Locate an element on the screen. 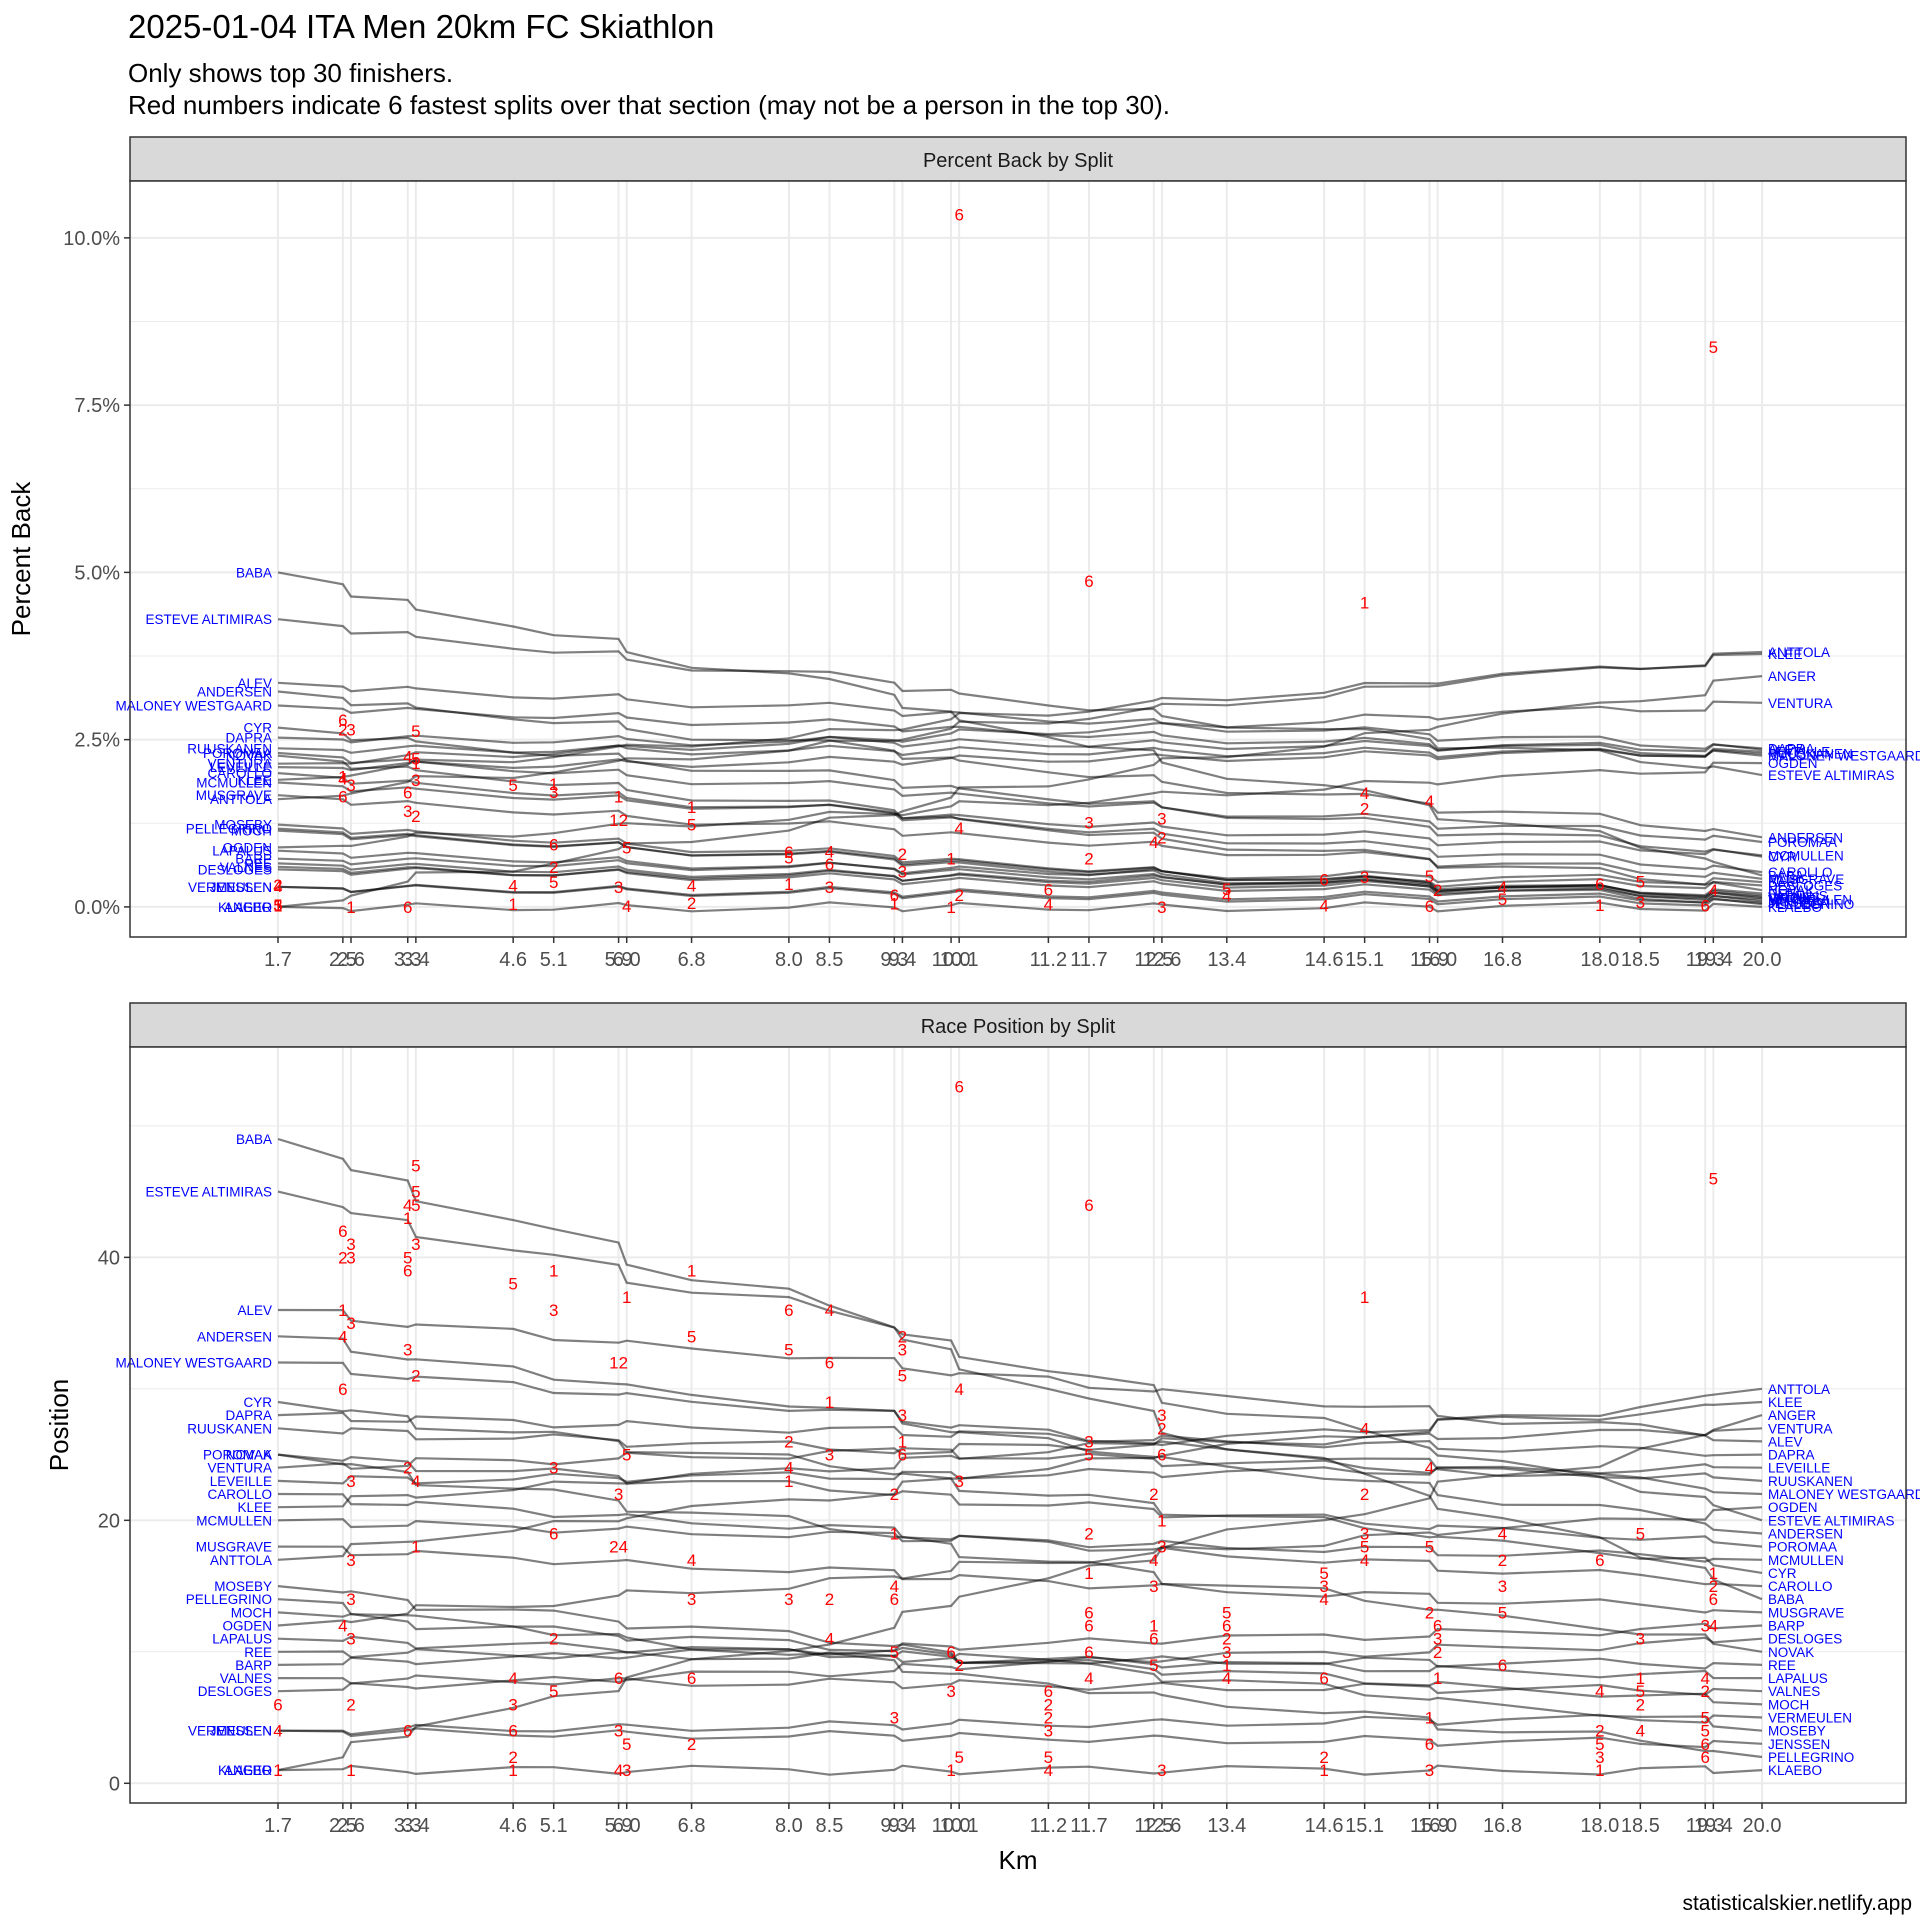  athlete-end-label: LEVEILLE is located at coordinates (1799, 752).